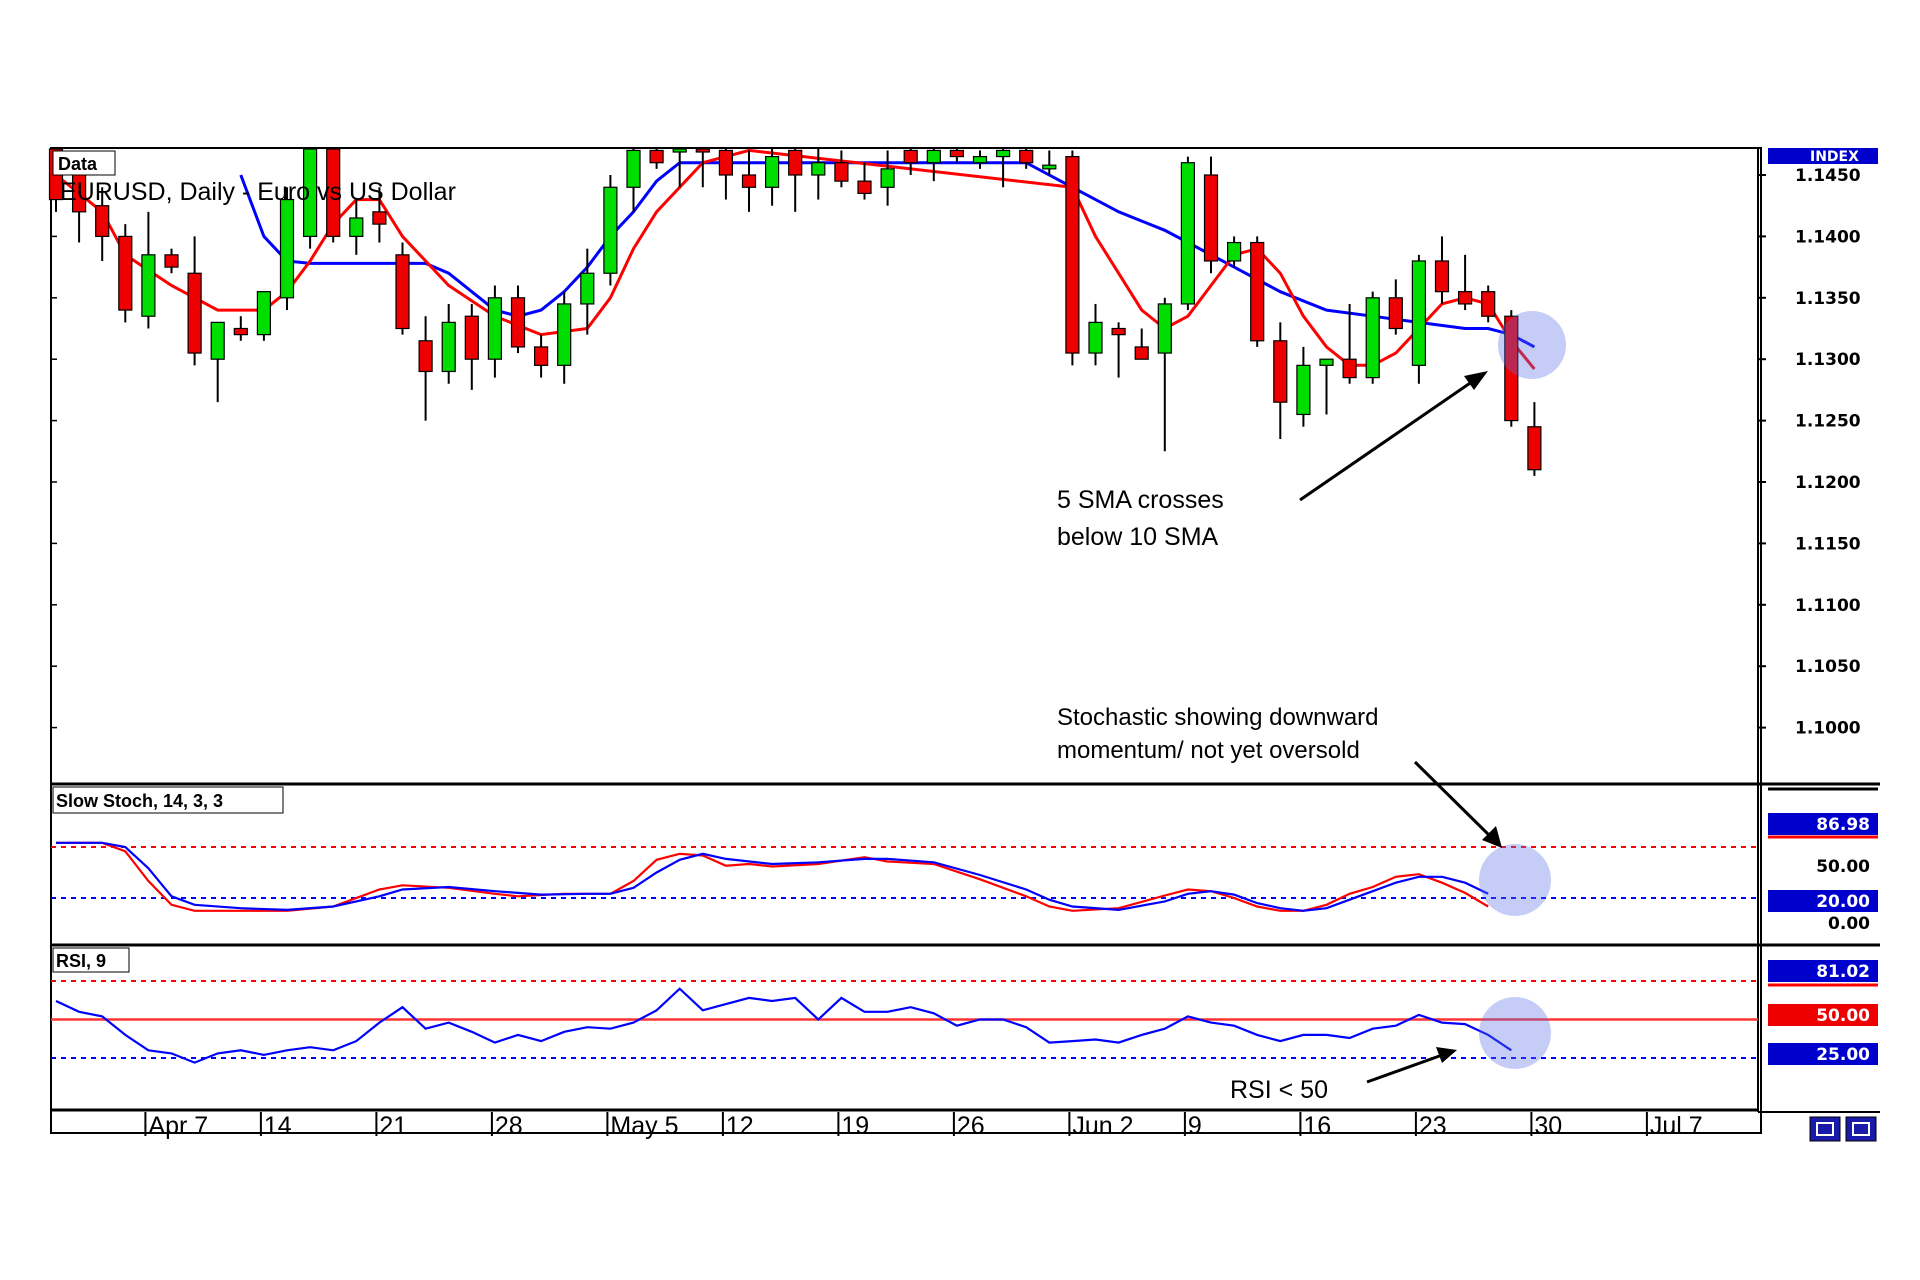 The height and width of the screenshot is (1280, 1920). What do you see at coordinates (81, 961) in the screenshot?
I see `rsi-title: RSI, 9` at bounding box center [81, 961].